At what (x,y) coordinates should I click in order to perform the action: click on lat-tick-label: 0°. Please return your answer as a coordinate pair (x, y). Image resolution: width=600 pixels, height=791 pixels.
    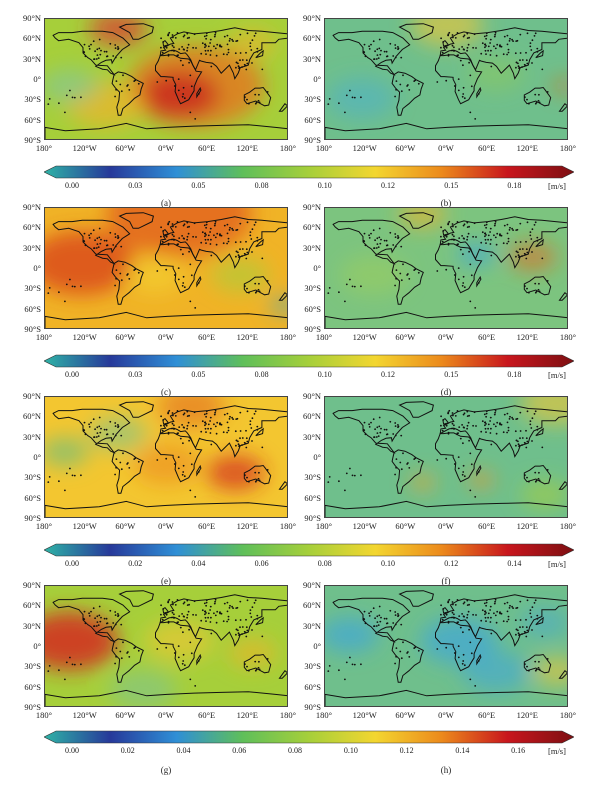
    Looking at the image, I should click on (37, 457).